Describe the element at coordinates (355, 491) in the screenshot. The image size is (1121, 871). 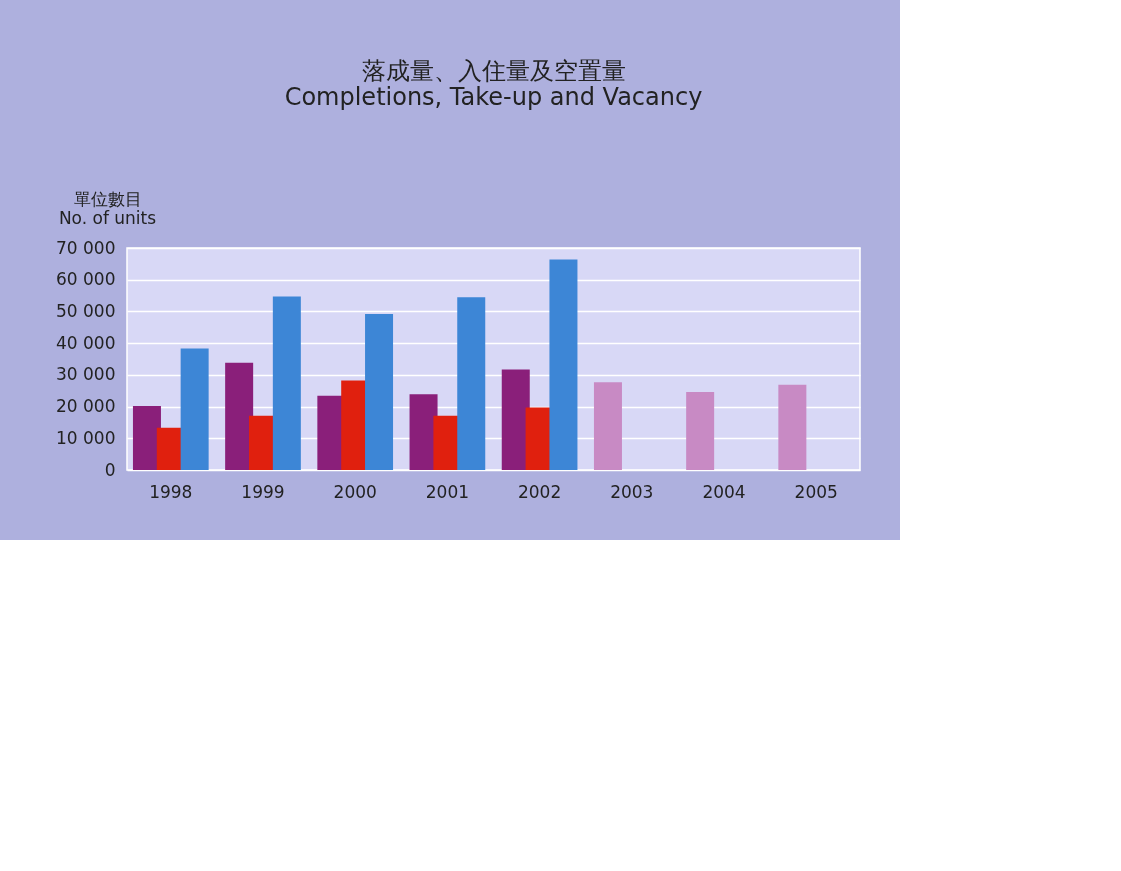
I see `x-tick-label: 2000` at that location.